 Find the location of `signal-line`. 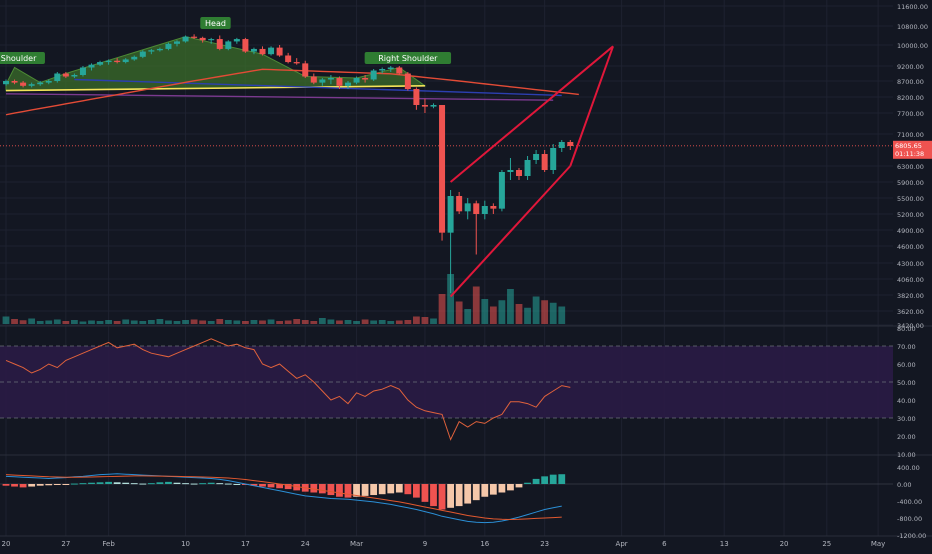

signal-line is located at coordinates (283, 497).